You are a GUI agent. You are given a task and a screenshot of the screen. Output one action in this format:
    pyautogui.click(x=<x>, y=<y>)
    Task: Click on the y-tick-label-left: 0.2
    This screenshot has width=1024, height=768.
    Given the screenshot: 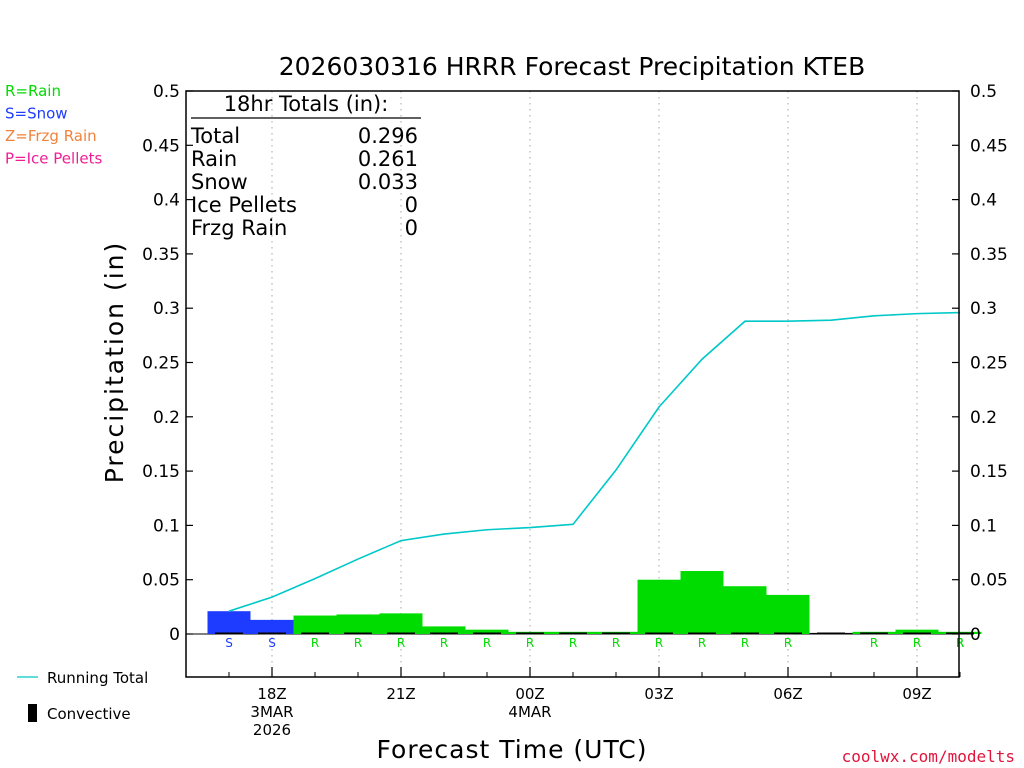 What is the action you would take?
    pyautogui.click(x=166, y=418)
    